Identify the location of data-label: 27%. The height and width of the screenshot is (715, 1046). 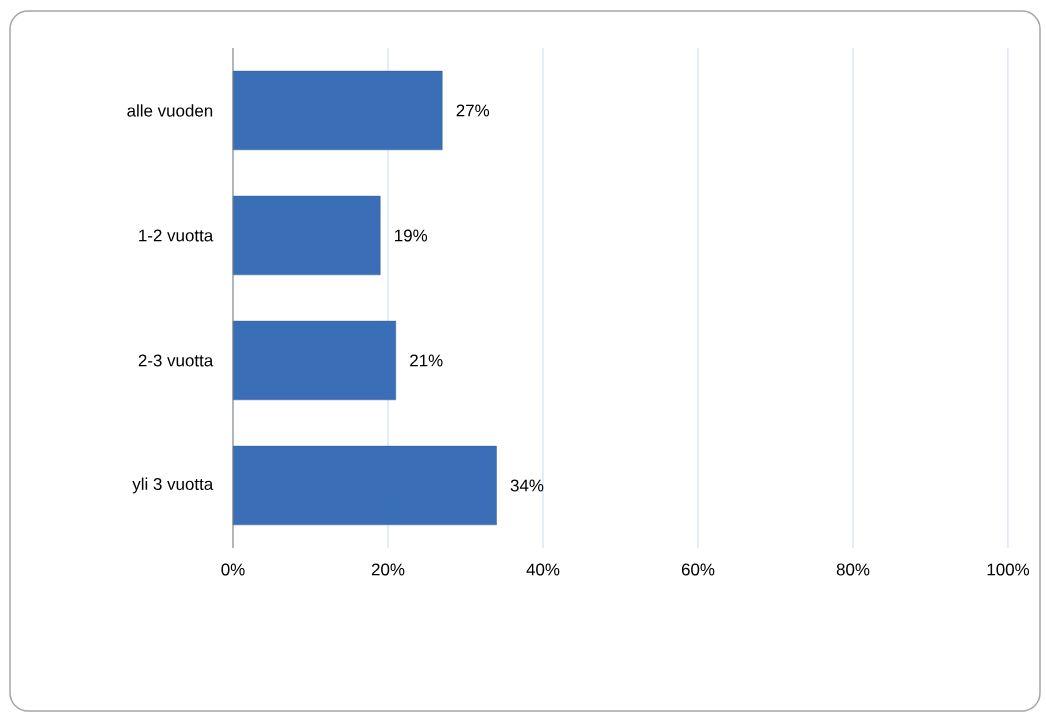
(473, 110).